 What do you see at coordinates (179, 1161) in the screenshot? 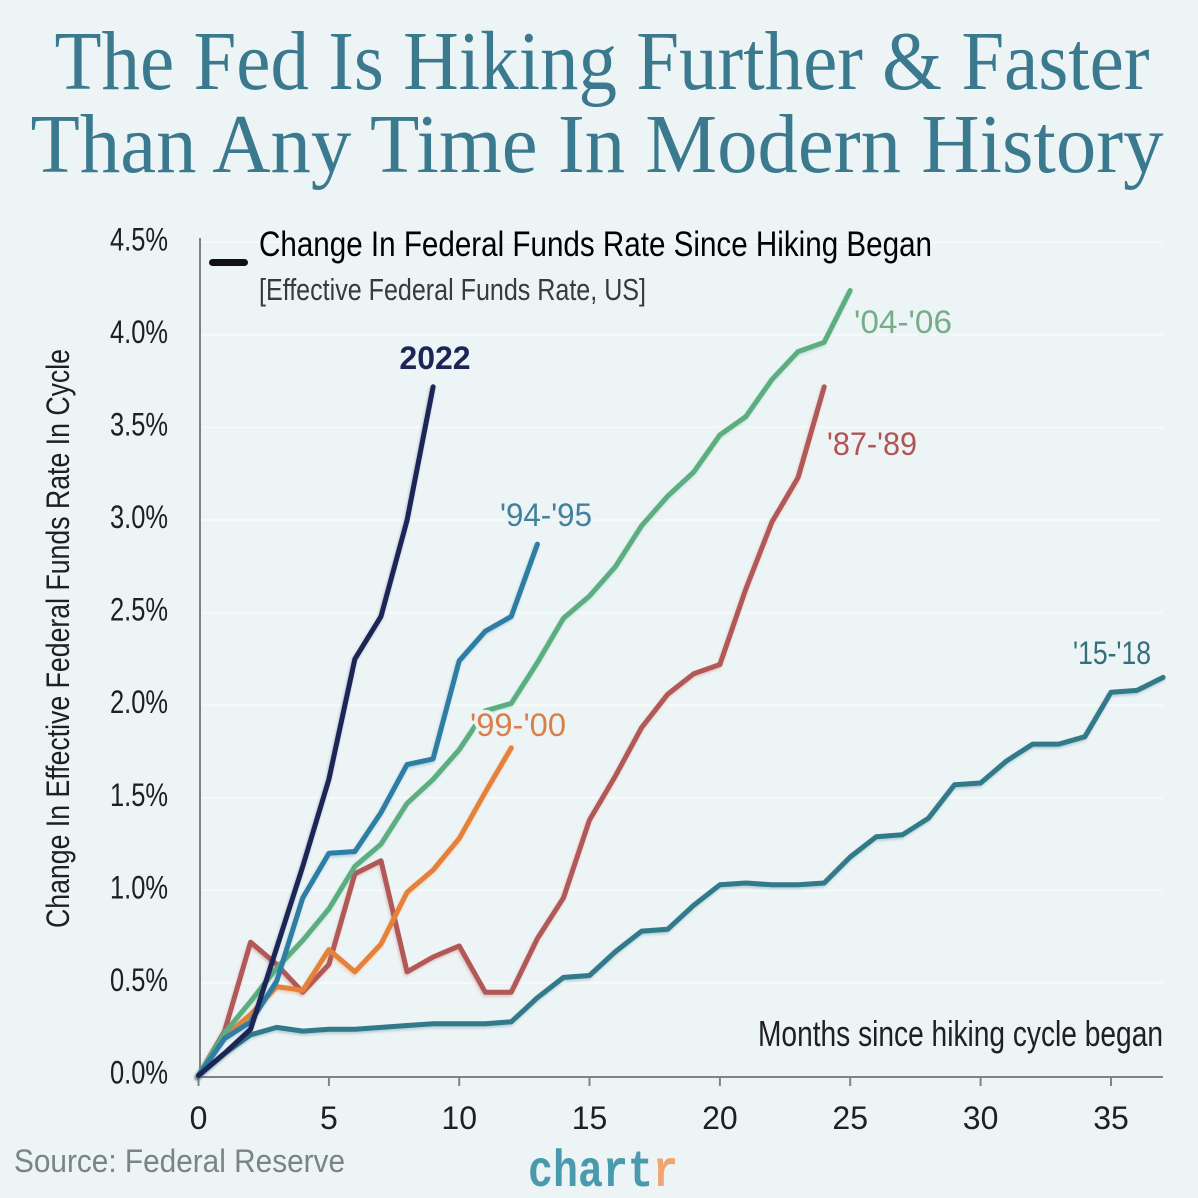
I see `svg-text: Source: Federal Reserve` at bounding box center [179, 1161].